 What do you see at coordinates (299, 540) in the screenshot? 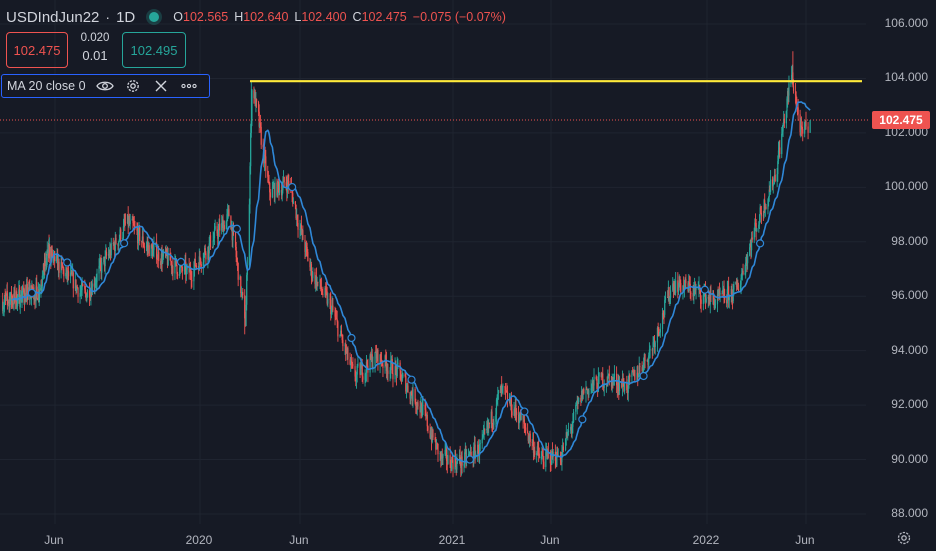
I see `x-tick-label: Jun` at bounding box center [299, 540].